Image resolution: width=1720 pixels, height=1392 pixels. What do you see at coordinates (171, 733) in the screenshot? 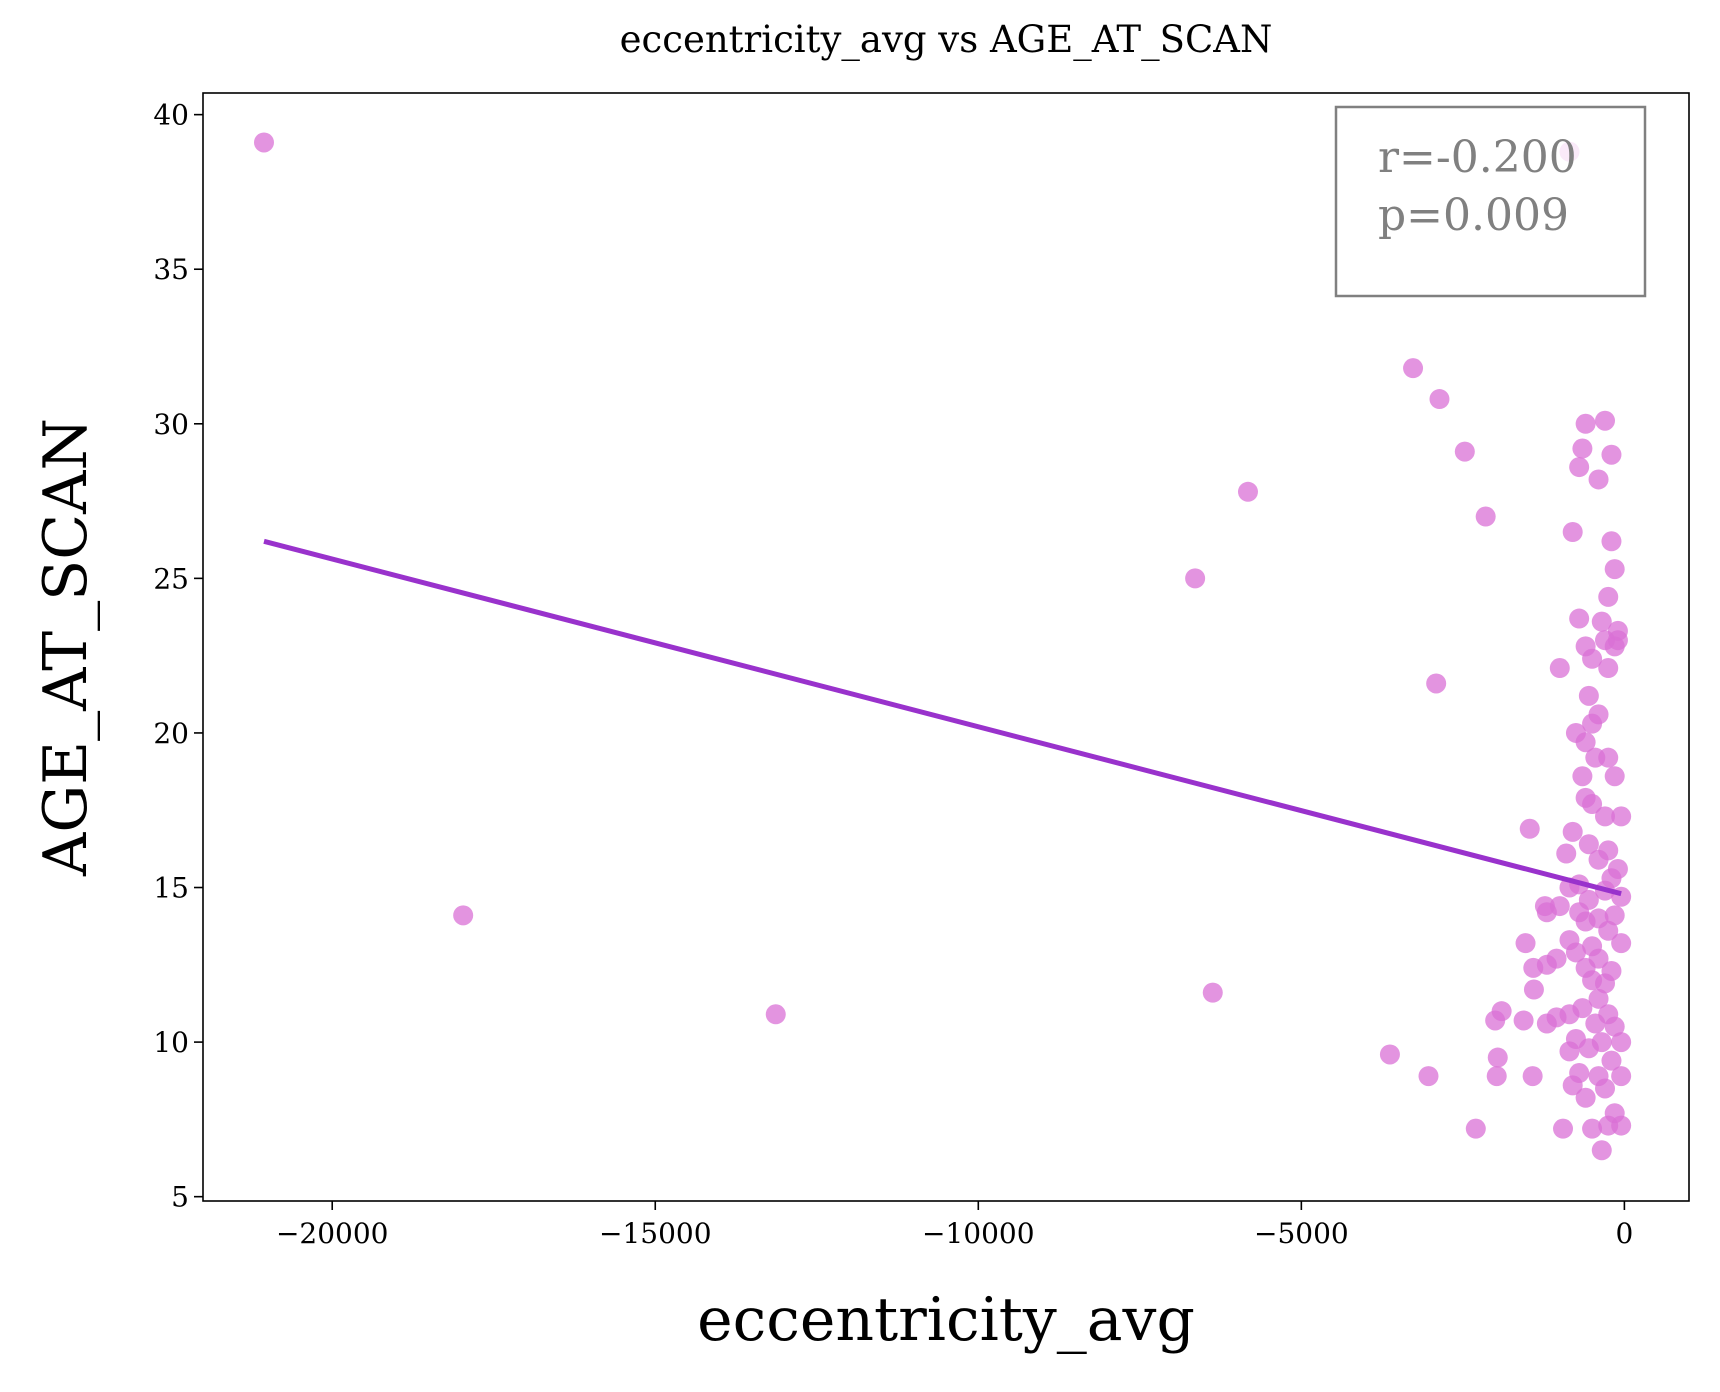
I see `y-tick-label: 20` at bounding box center [171, 733].